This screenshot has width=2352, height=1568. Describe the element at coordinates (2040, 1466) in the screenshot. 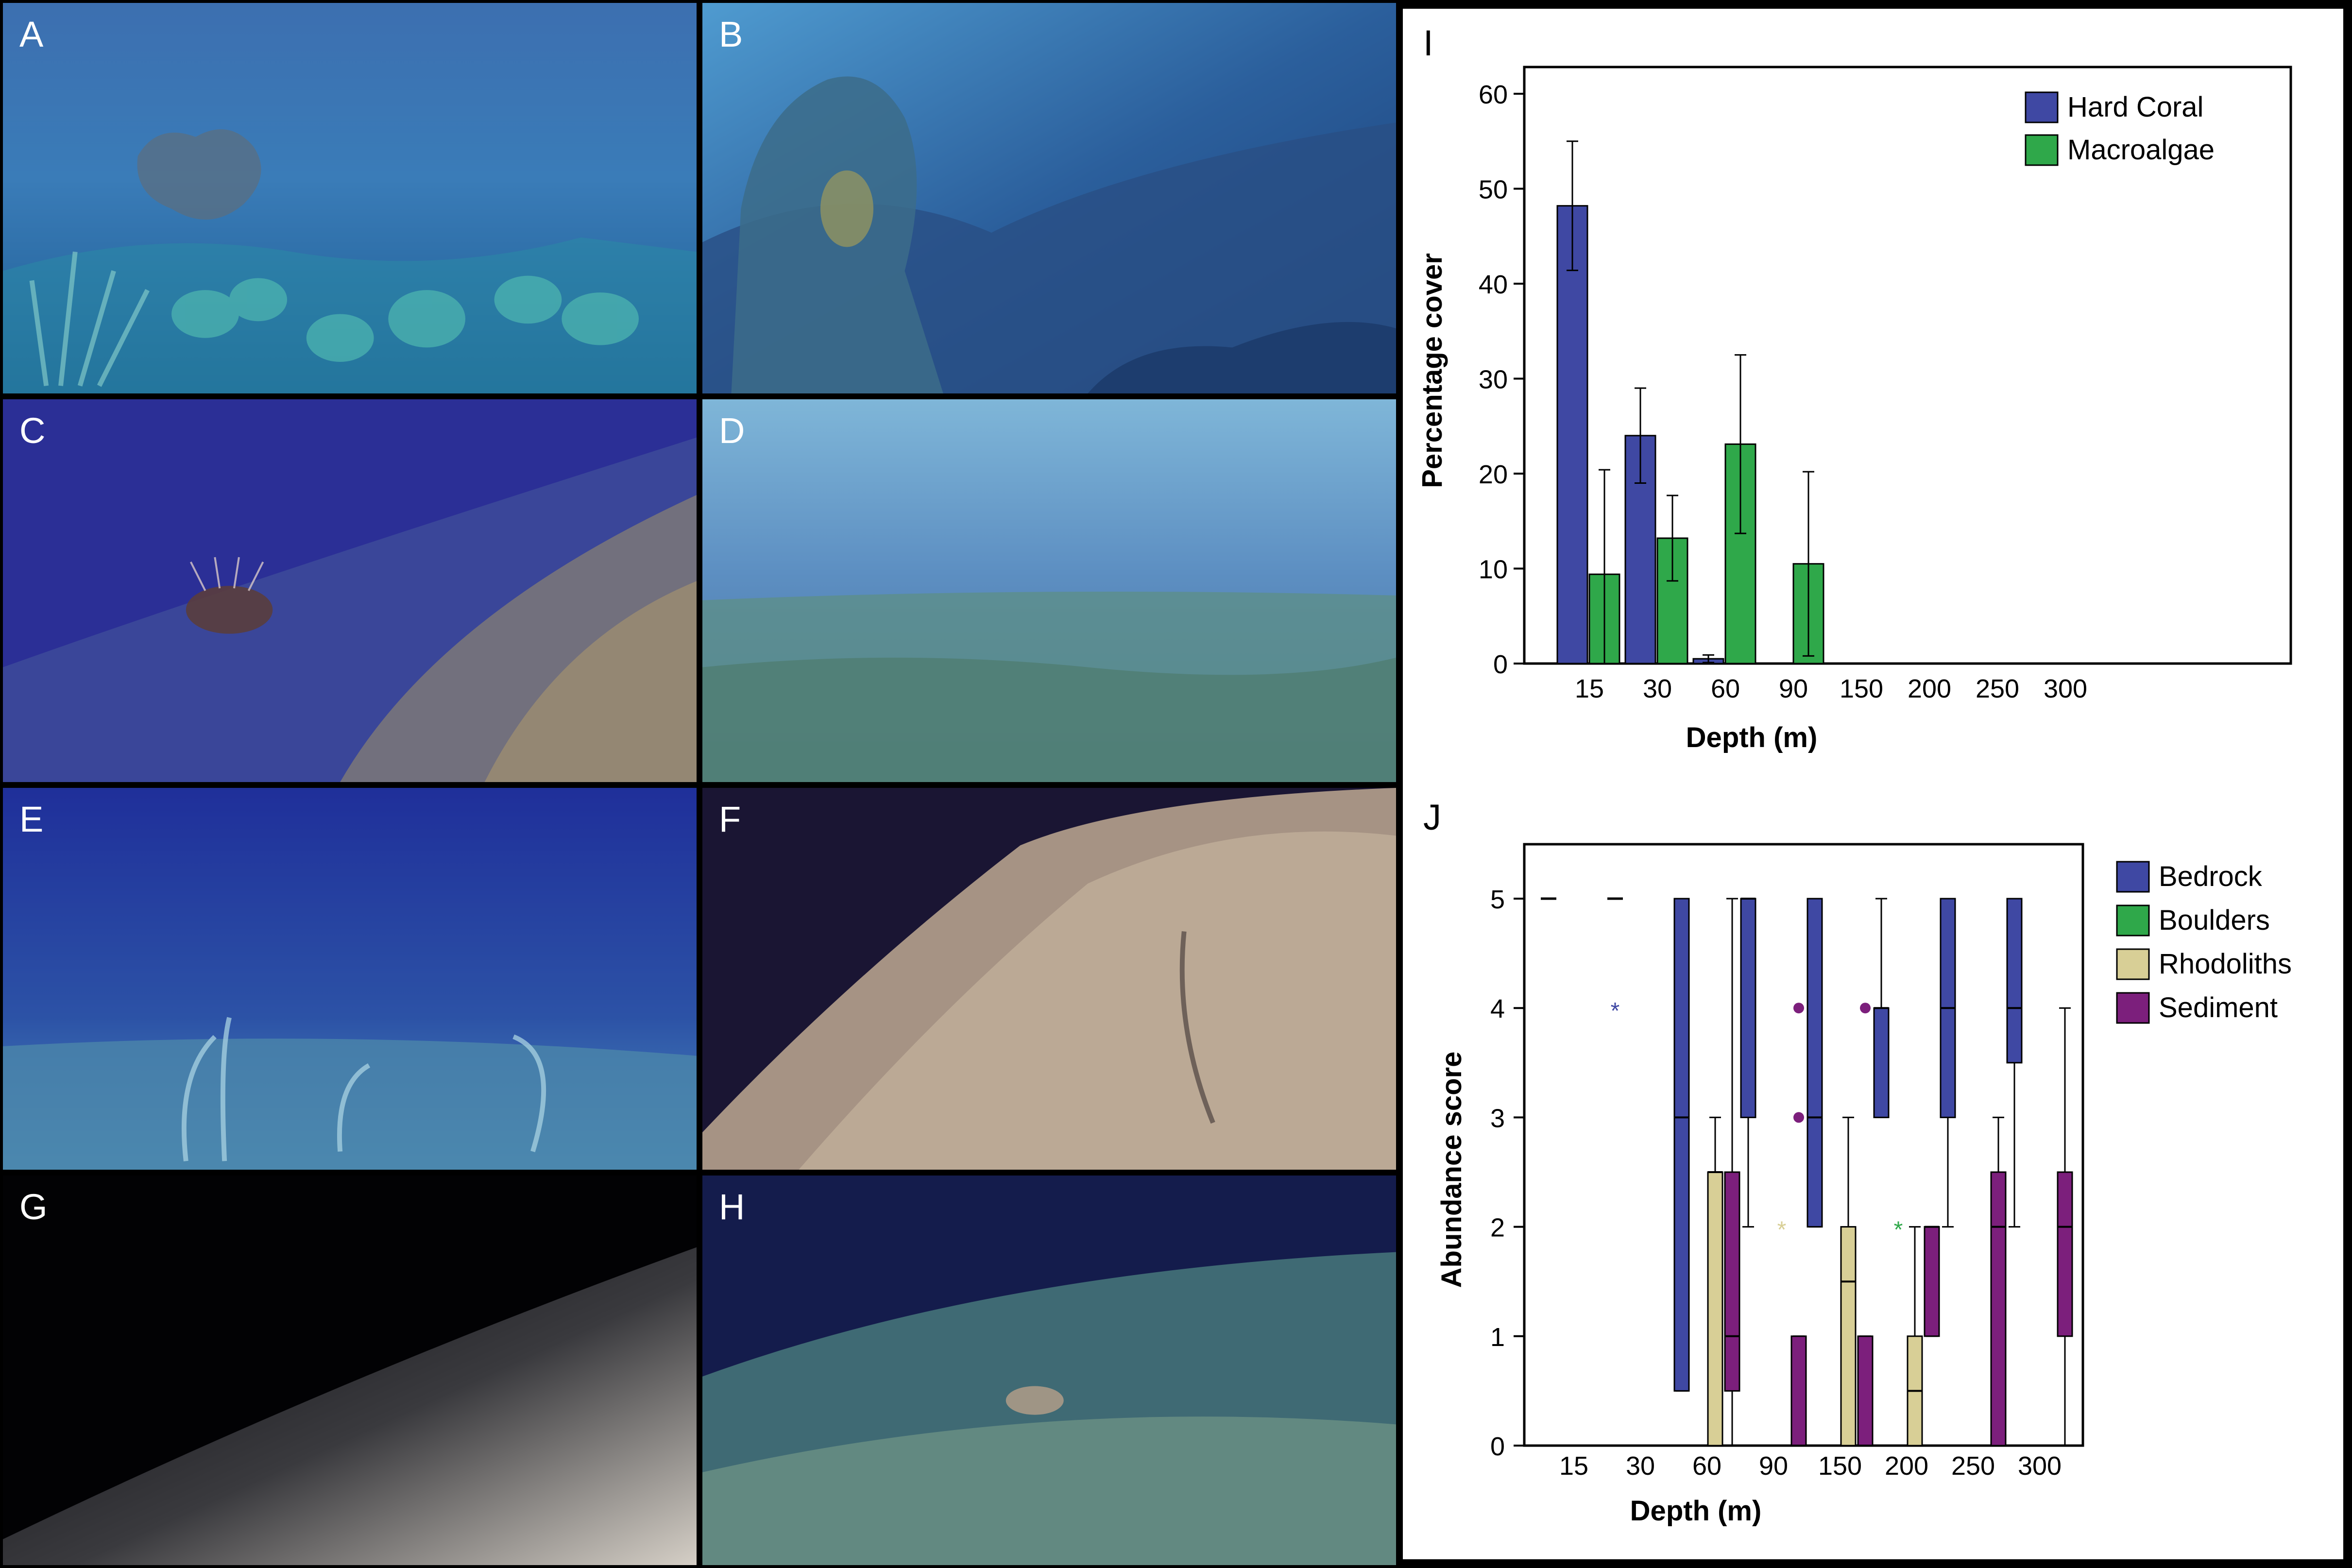

I see `chart-j-xtick-label: 300` at that location.